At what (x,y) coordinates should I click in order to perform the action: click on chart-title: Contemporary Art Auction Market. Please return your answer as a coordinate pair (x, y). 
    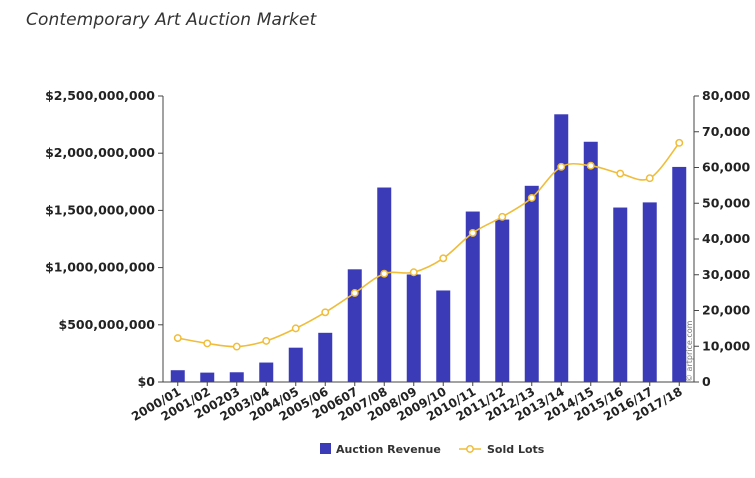
    Looking at the image, I should click on (171, 20).